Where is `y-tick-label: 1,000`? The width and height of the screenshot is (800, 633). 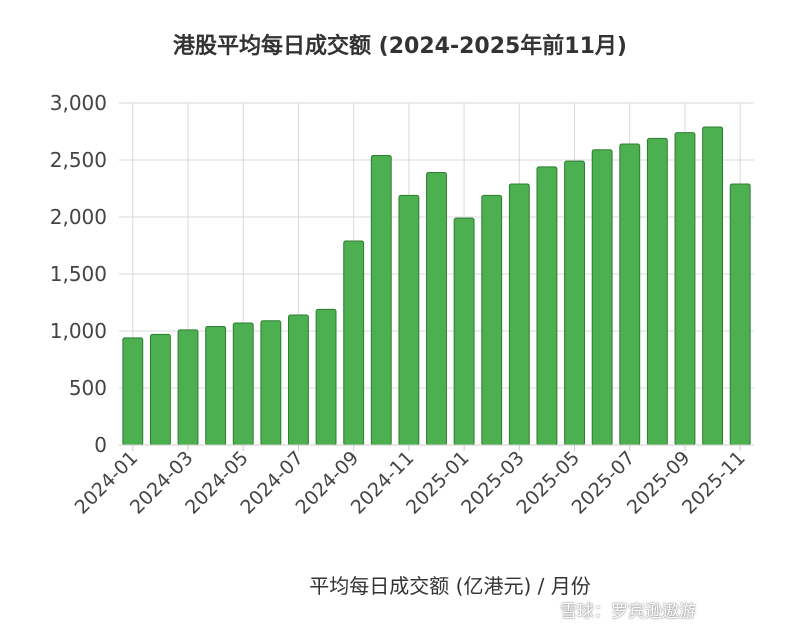 y-tick-label: 1,000 is located at coordinates (78, 331).